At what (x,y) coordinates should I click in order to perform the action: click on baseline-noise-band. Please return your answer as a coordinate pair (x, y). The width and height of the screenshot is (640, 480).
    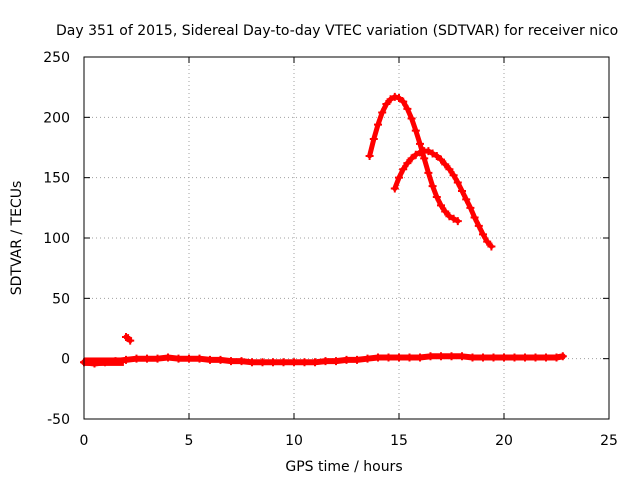
    Looking at the image, I should click on (104, 361).